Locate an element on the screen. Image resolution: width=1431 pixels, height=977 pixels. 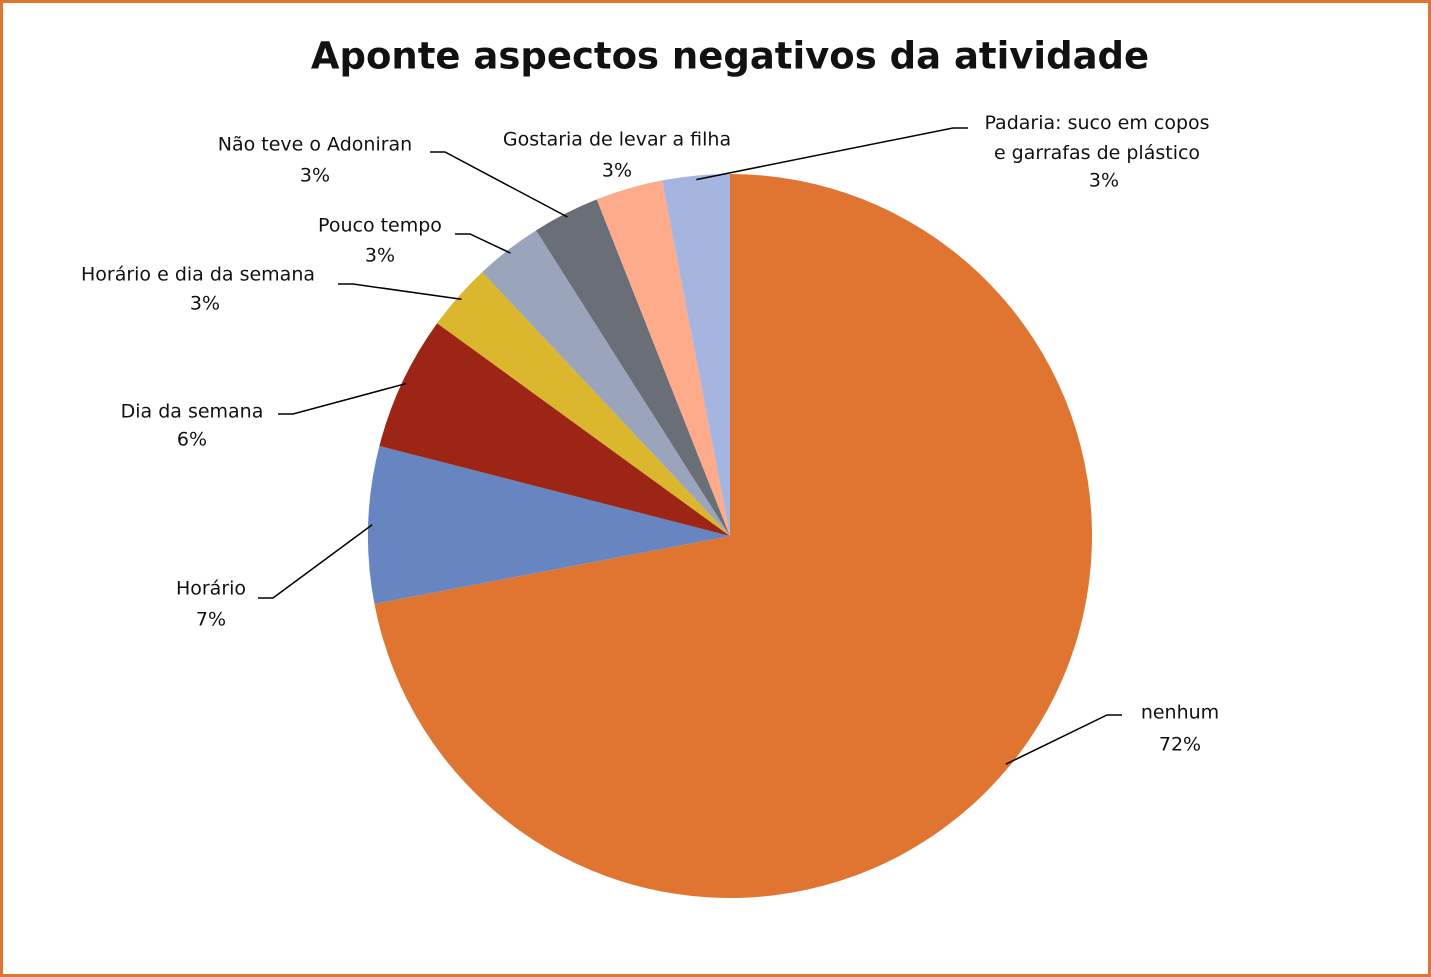
slice-label: Pouco tempo is located at coordinates (380, 226).